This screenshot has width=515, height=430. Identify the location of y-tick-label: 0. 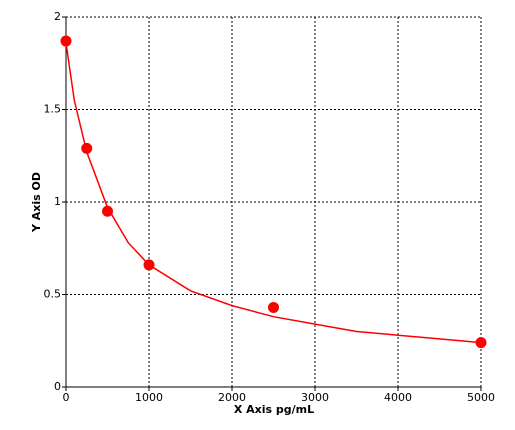
(57, 386).